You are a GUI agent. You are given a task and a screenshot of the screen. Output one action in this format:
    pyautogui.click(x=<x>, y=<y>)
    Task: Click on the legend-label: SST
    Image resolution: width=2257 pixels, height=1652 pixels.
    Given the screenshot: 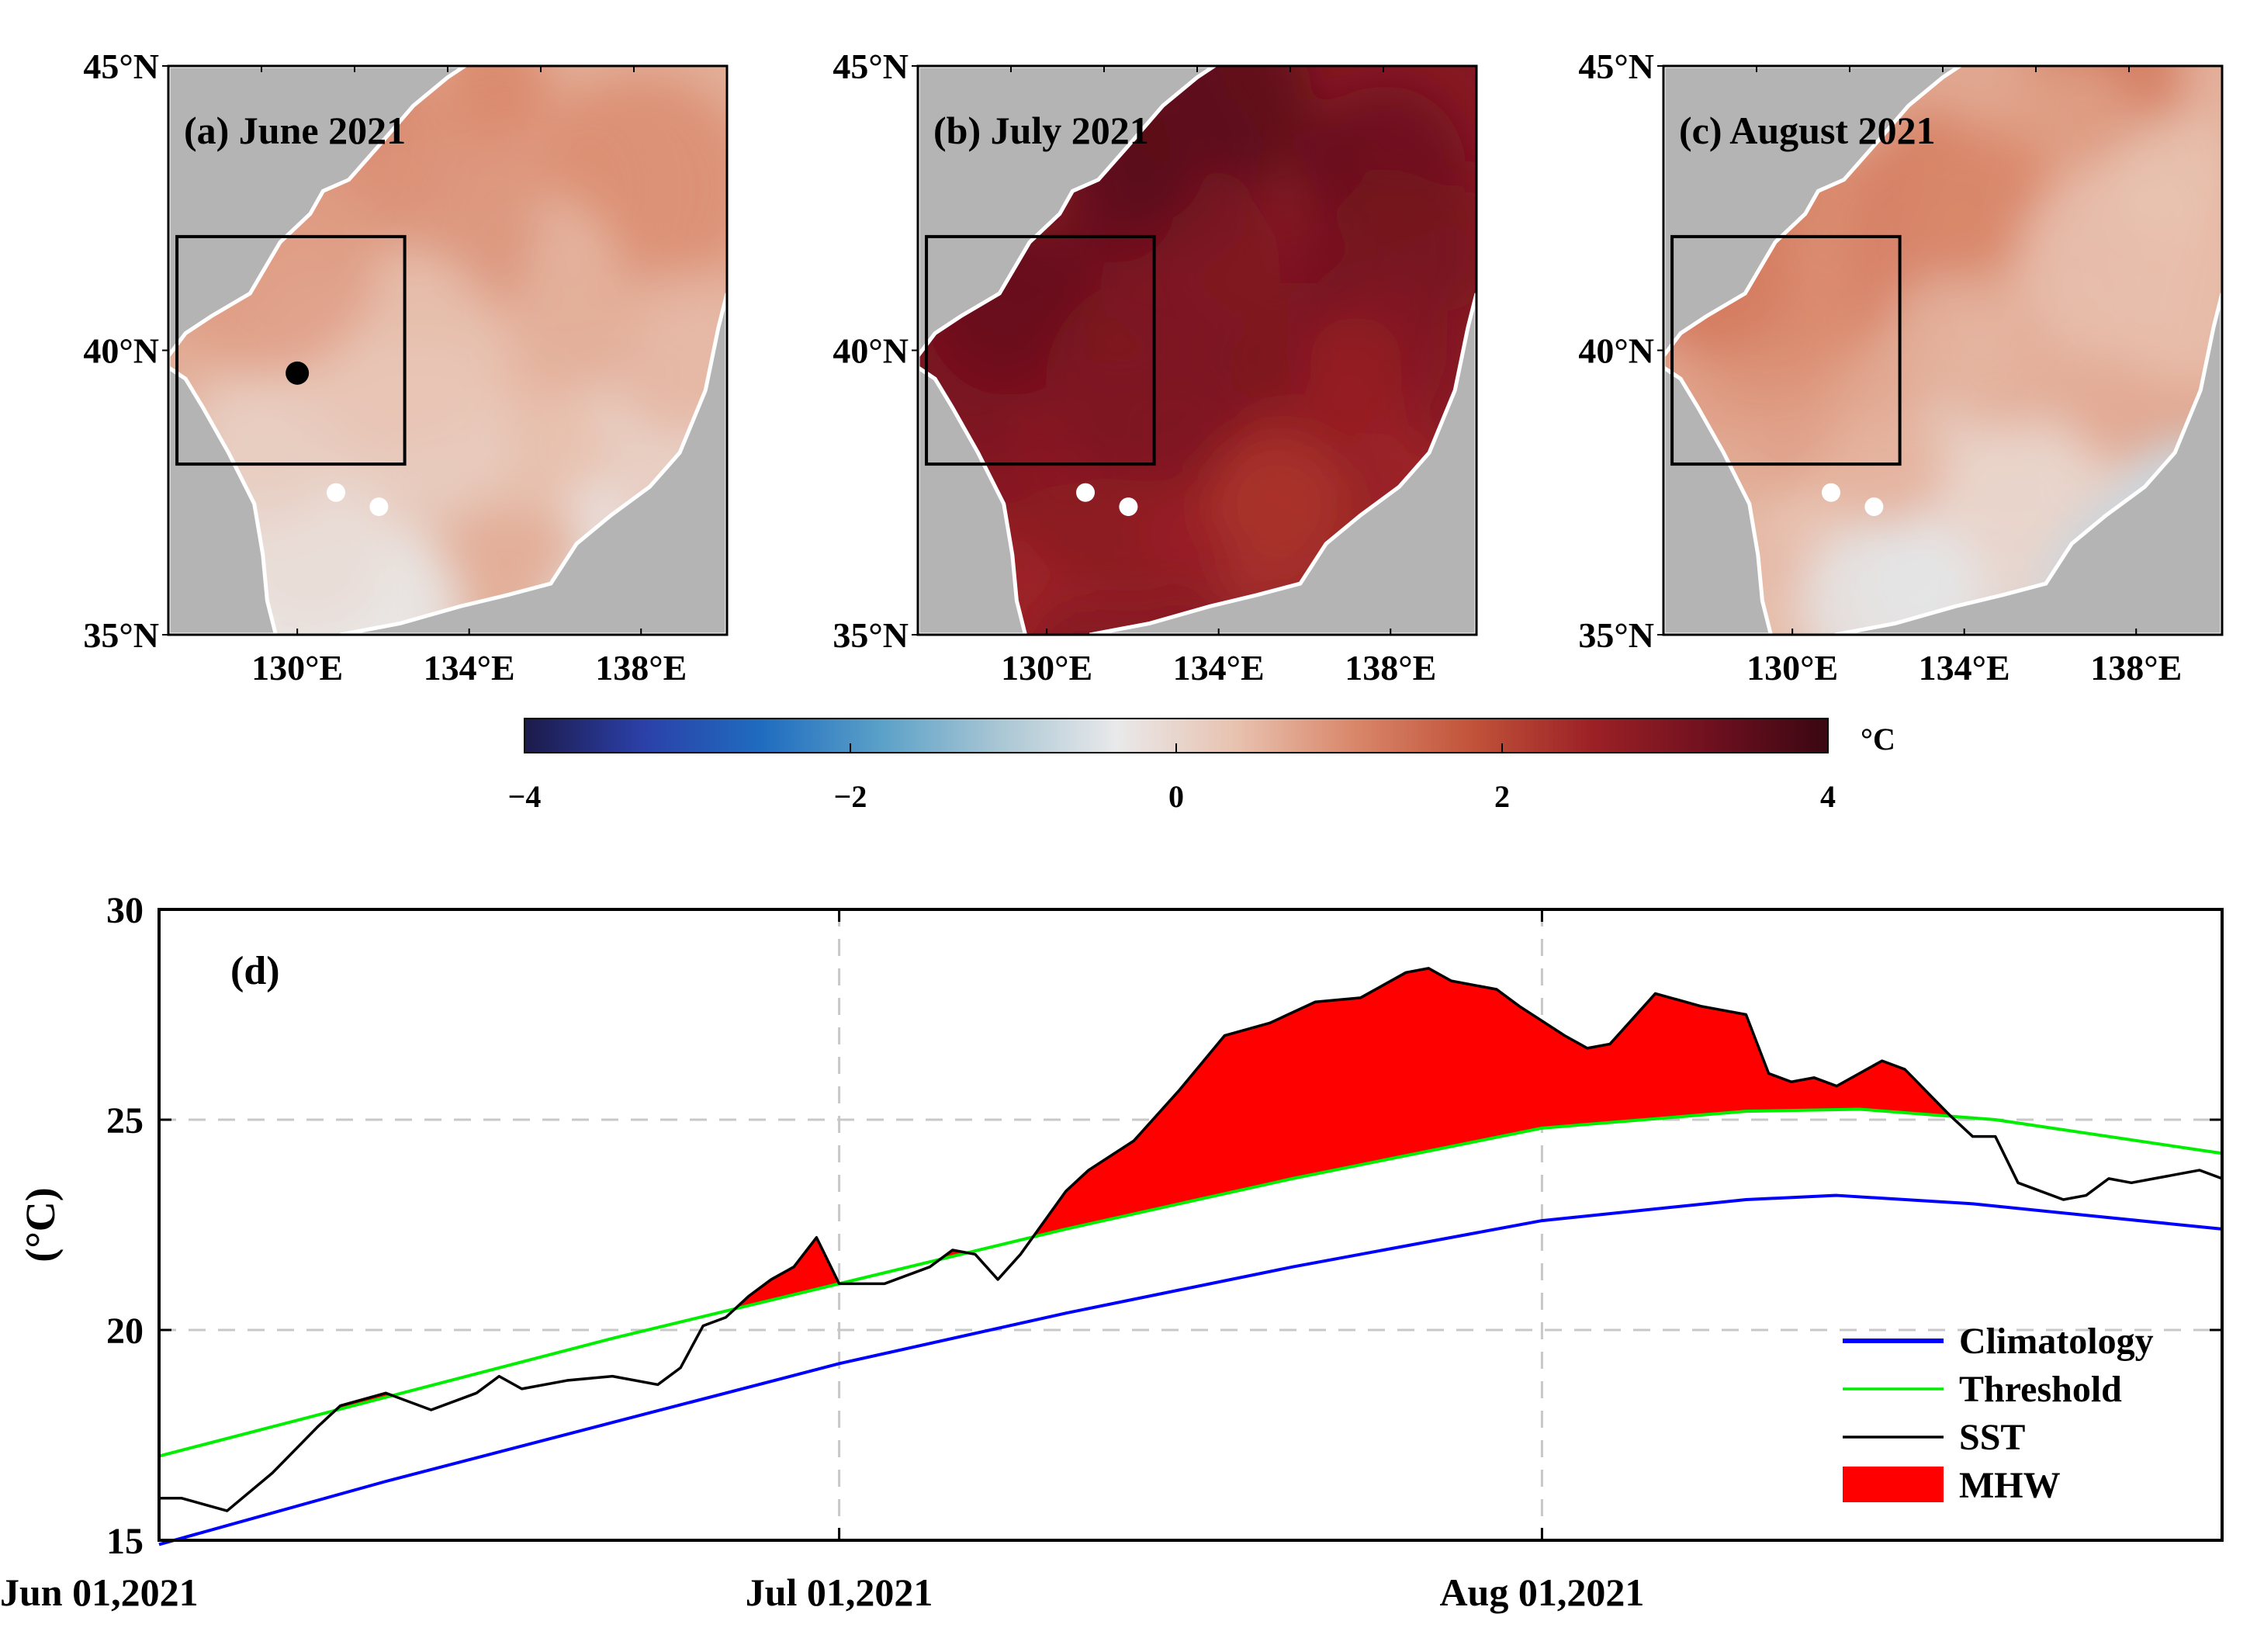 What is the action you would take?
    pyautogui.click(x=1992, y=1437)
    